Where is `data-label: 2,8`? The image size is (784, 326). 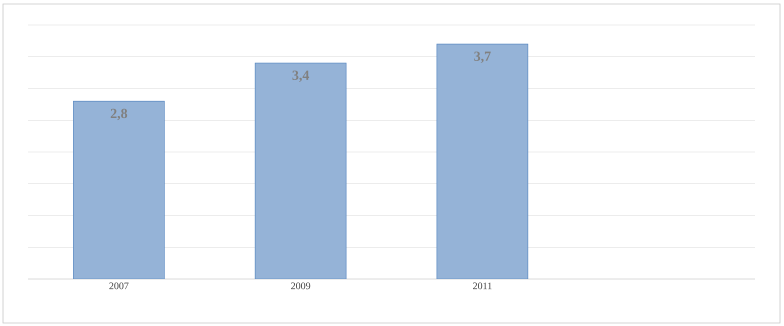 data-label: 2,8 is located at coordinates (119, 114).